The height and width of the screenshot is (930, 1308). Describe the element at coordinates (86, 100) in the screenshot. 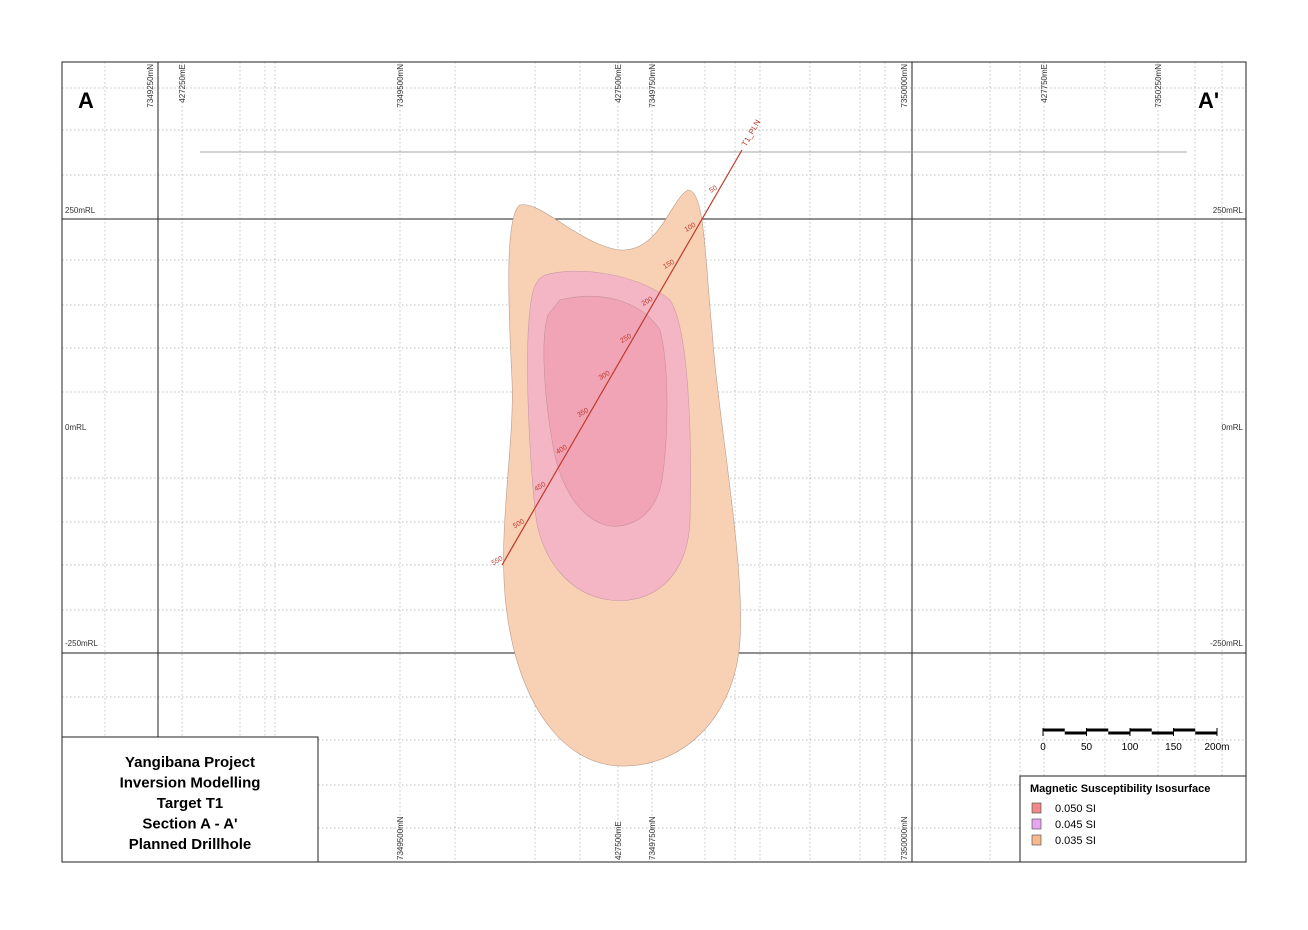

I see `corner-label: A` at that location.